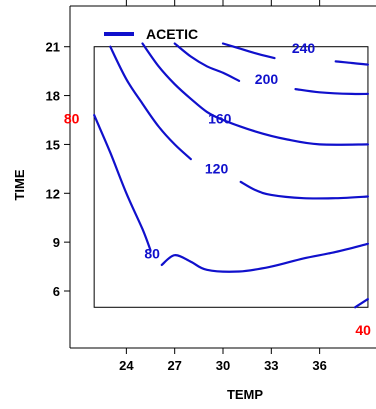 The image size is (376, 409). I want to click on y-tick-label: 18, so click(53, 96).